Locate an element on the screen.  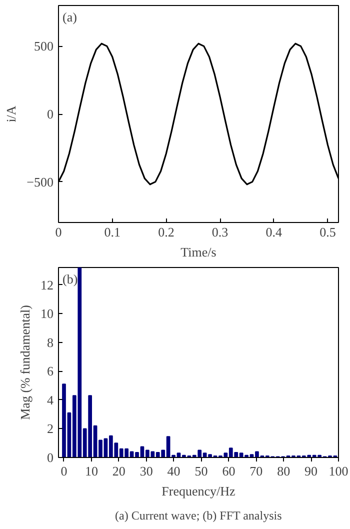
y-tick-label: −500 is located at coordinates (40, 182).